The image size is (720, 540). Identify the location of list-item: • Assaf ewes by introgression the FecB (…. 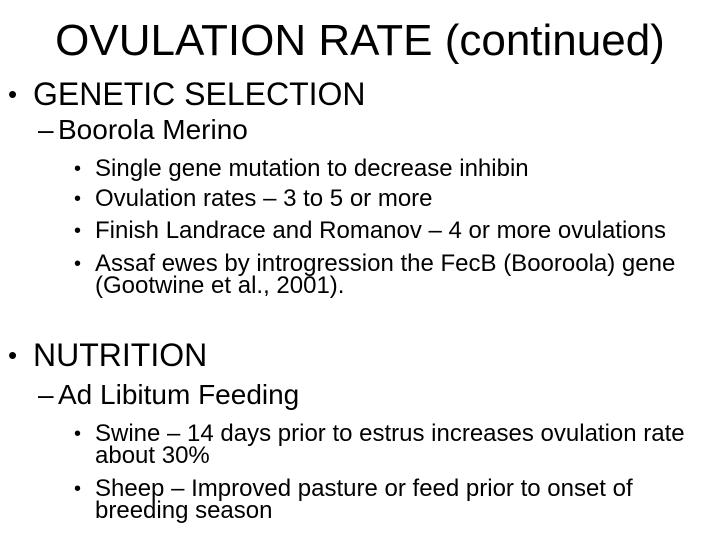
(375, 274).